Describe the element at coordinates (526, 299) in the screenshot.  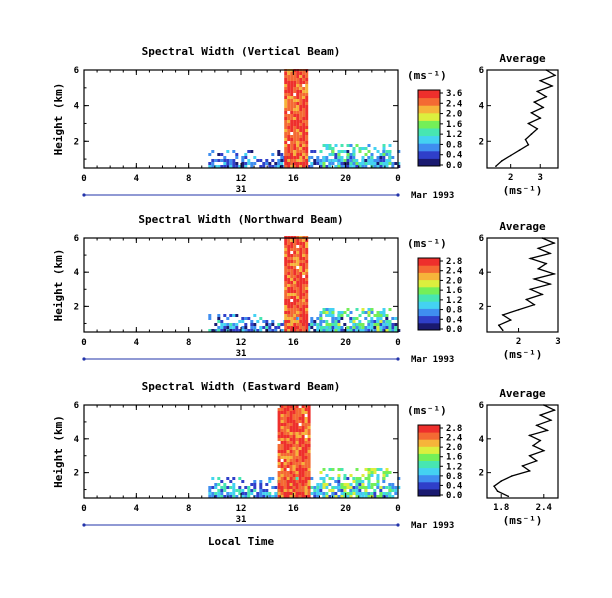
I see `profile-point` at that location.